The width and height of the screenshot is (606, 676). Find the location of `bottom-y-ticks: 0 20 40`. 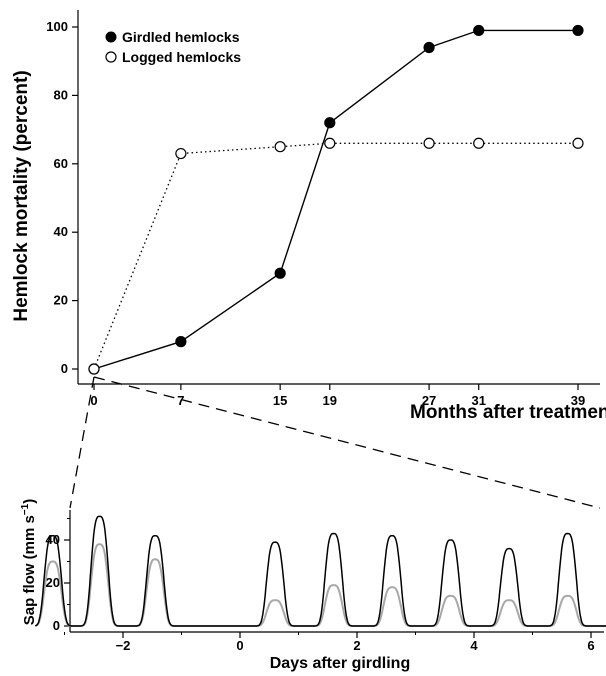

bottom-y-ticks: 0 20 40 is located at coordinates (58, 575).